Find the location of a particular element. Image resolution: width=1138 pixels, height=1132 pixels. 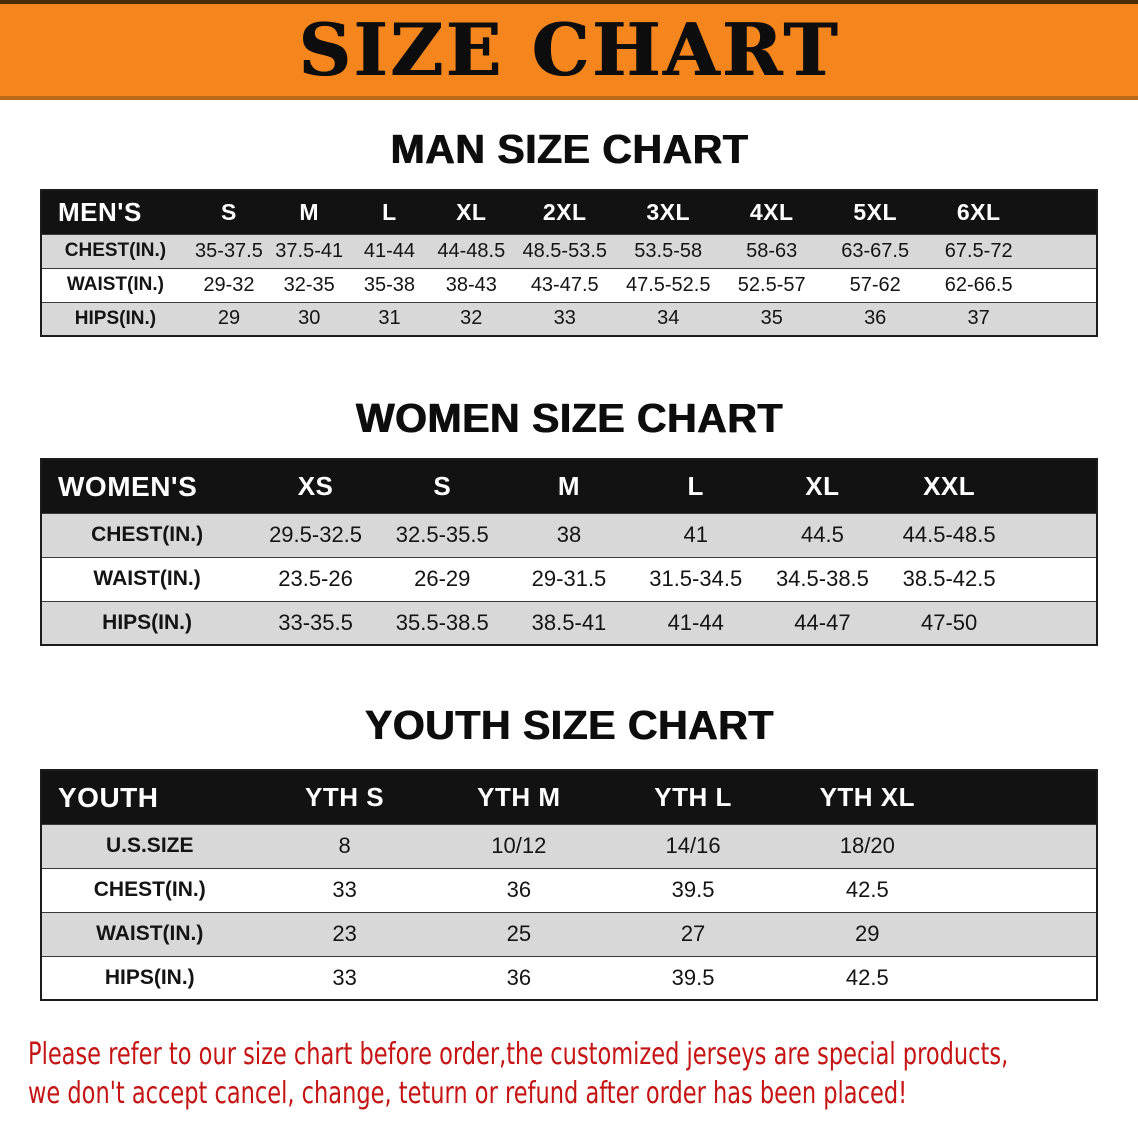

measurement-label: U.S.SIZE is located at coordinates (149, 846).